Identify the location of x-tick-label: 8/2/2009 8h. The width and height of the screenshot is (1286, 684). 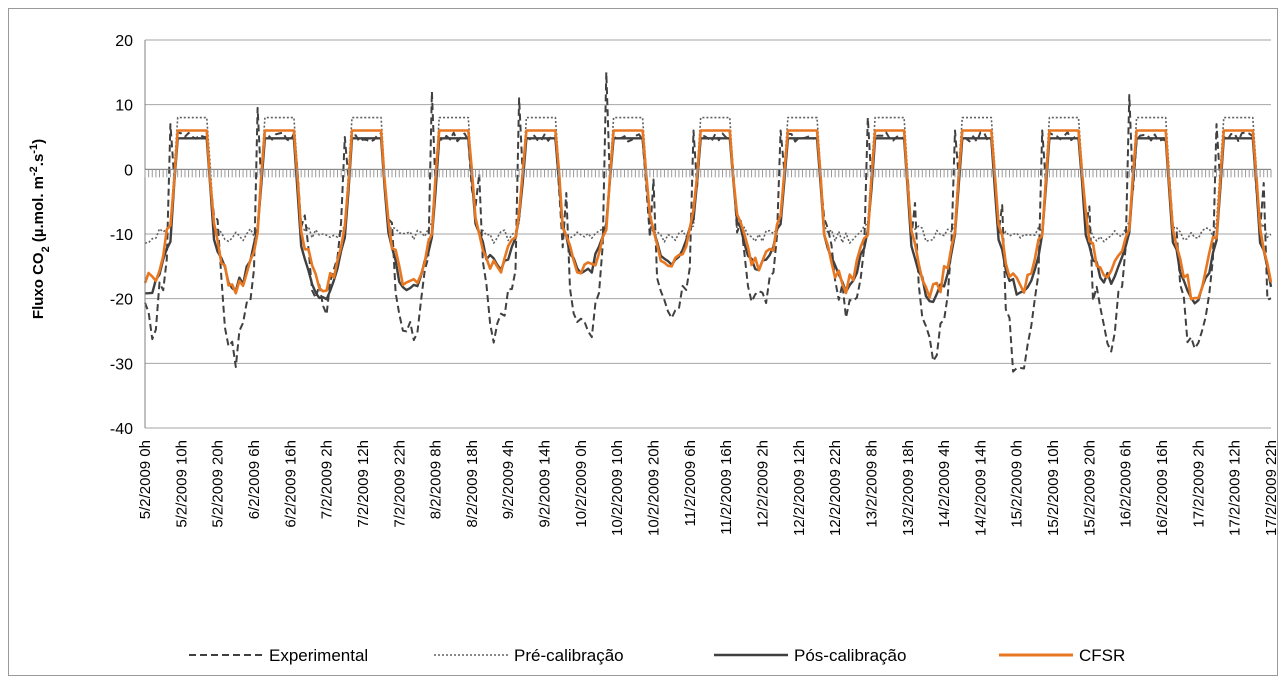
(436, 479).